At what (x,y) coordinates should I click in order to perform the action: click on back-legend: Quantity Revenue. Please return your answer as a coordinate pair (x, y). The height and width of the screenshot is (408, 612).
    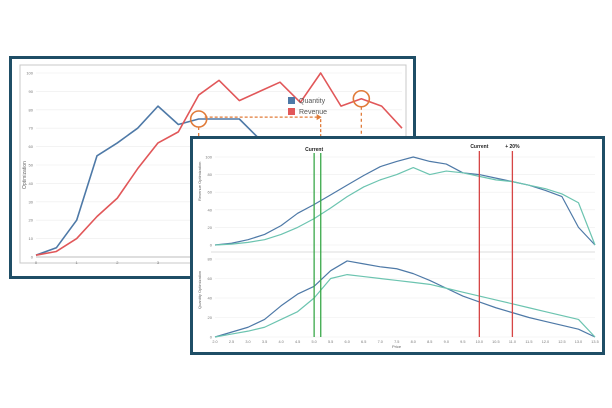
    Looking at the image, I should click on (307, 106).